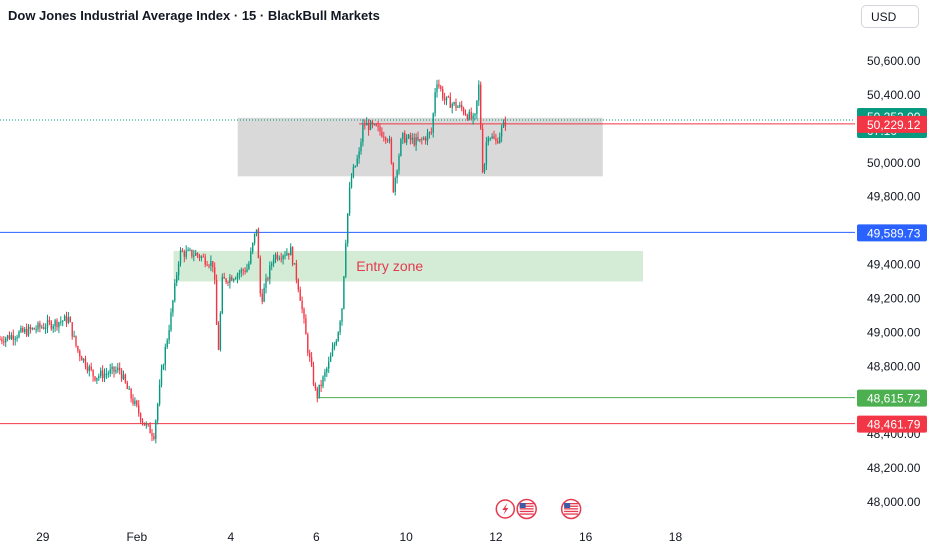  Describe the element at coordinates (389, 266) in the screenshot. I see `entry-zone-label: Entry zone` at that location.